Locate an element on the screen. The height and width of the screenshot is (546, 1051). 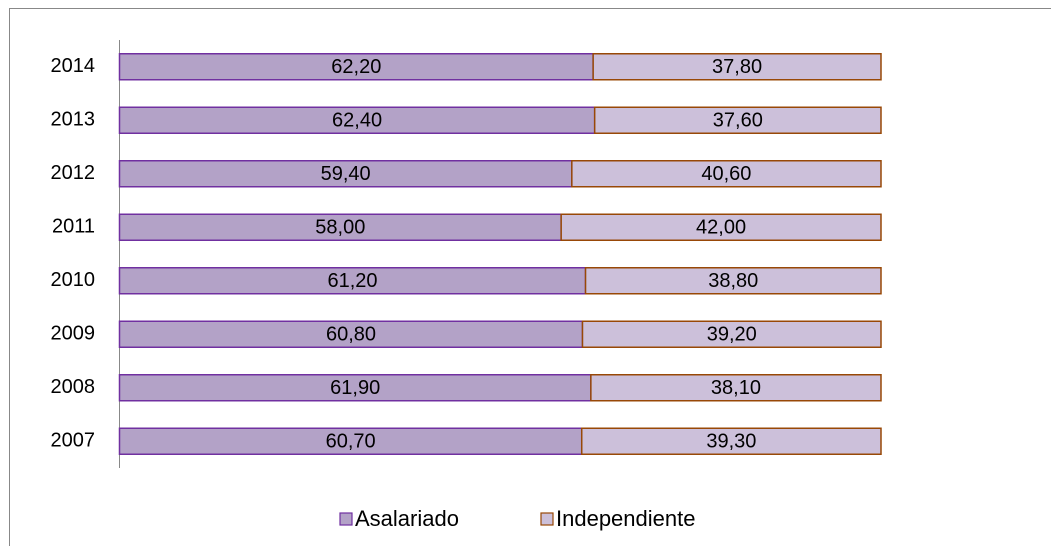
data-label: 61,20 is located at coordinates (352, 281).